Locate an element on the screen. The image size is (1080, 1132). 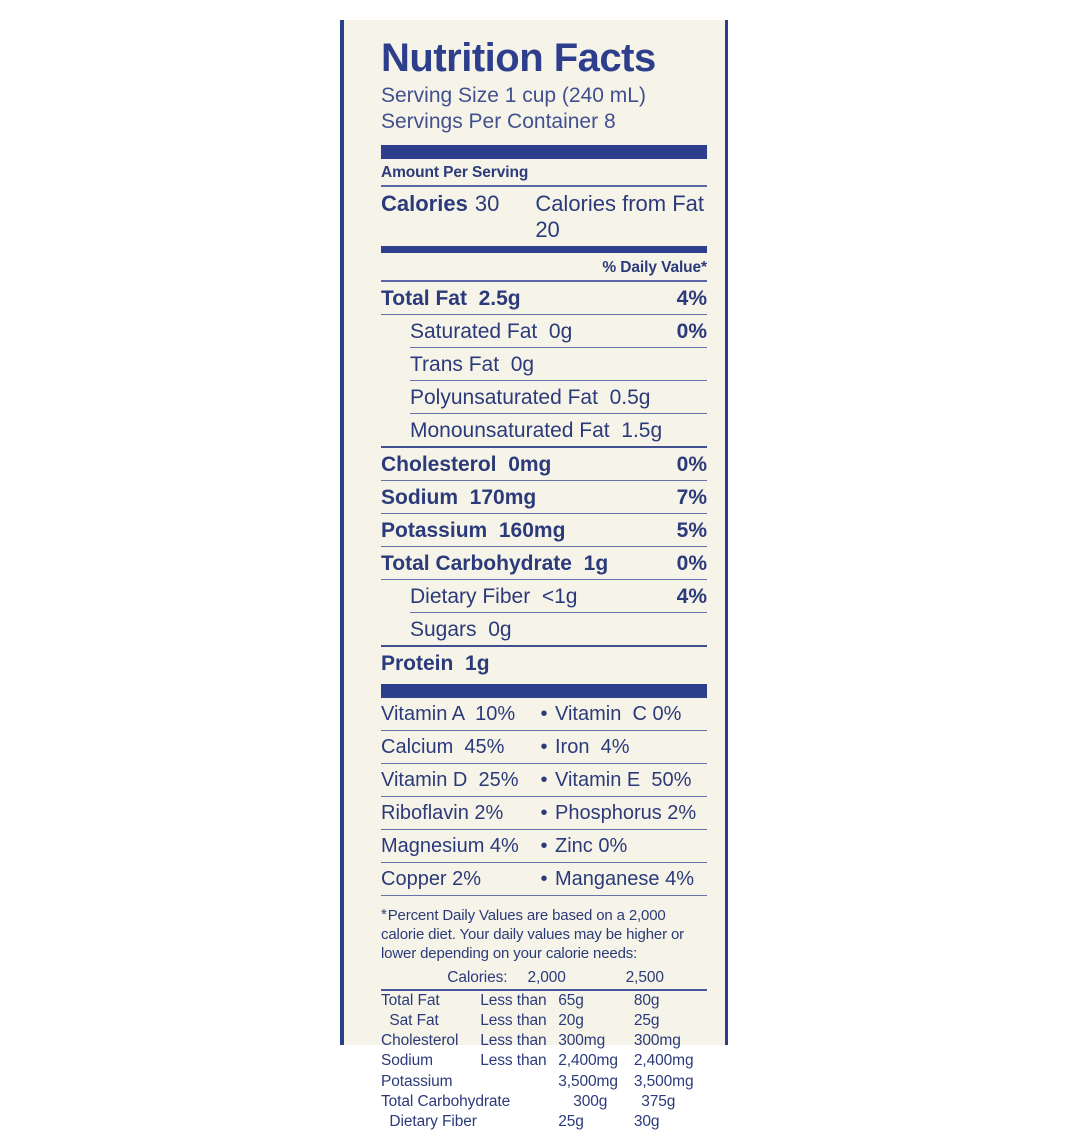
header-col-2500: 2,500 is located at coordinates (644, 978).